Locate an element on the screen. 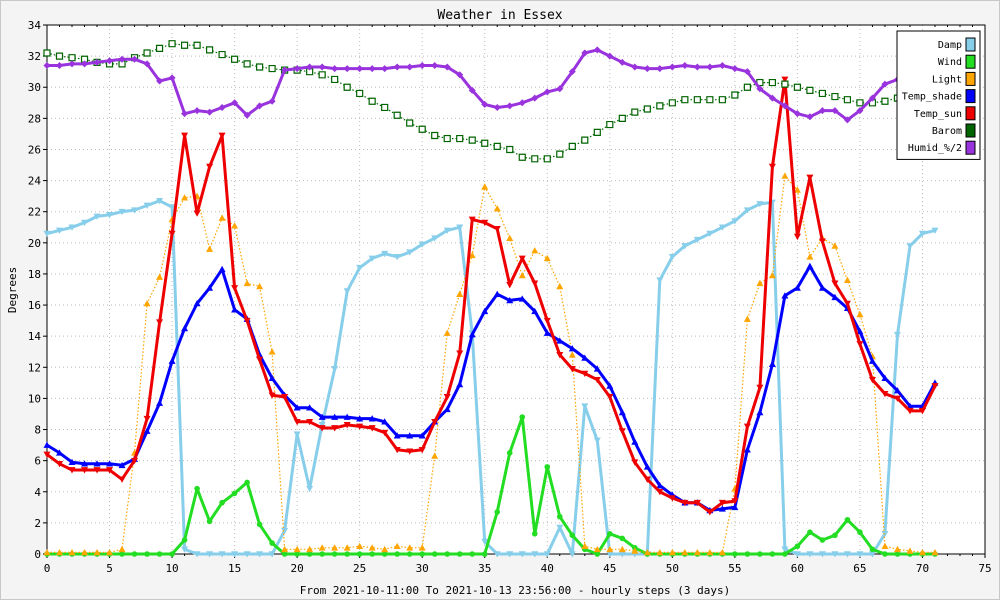 The image size is (1000, 600). legend-label: Temp_shade is located at coordinates (932, 97).